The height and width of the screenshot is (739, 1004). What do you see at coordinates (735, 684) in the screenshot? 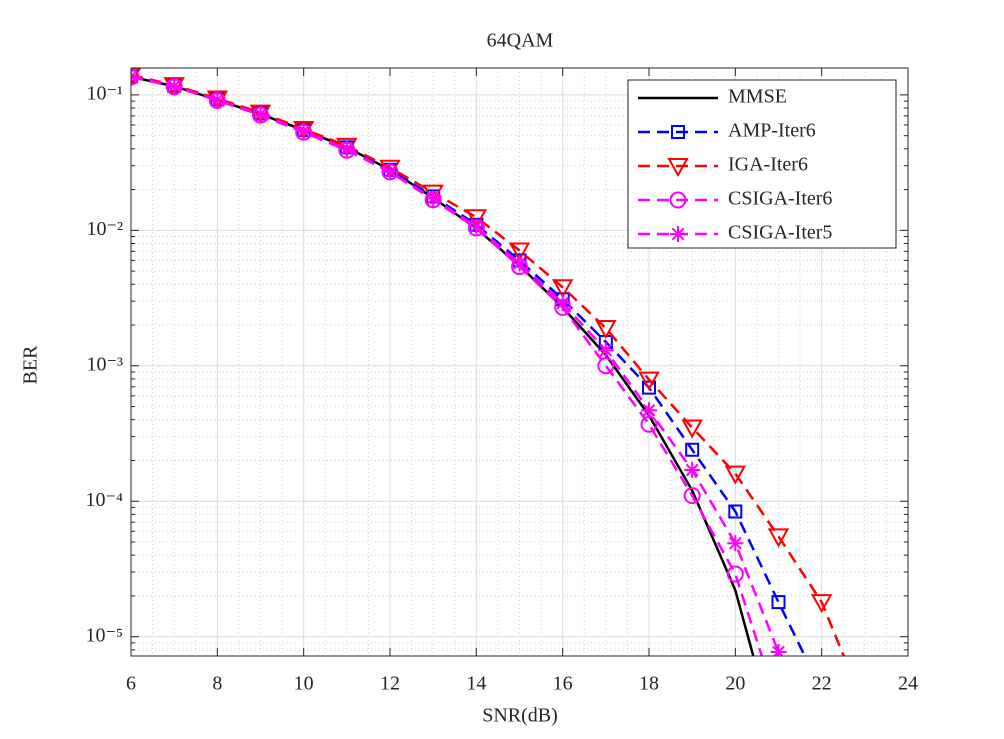
I see `x-tick-label: 20` at bounding box center [735, 684].